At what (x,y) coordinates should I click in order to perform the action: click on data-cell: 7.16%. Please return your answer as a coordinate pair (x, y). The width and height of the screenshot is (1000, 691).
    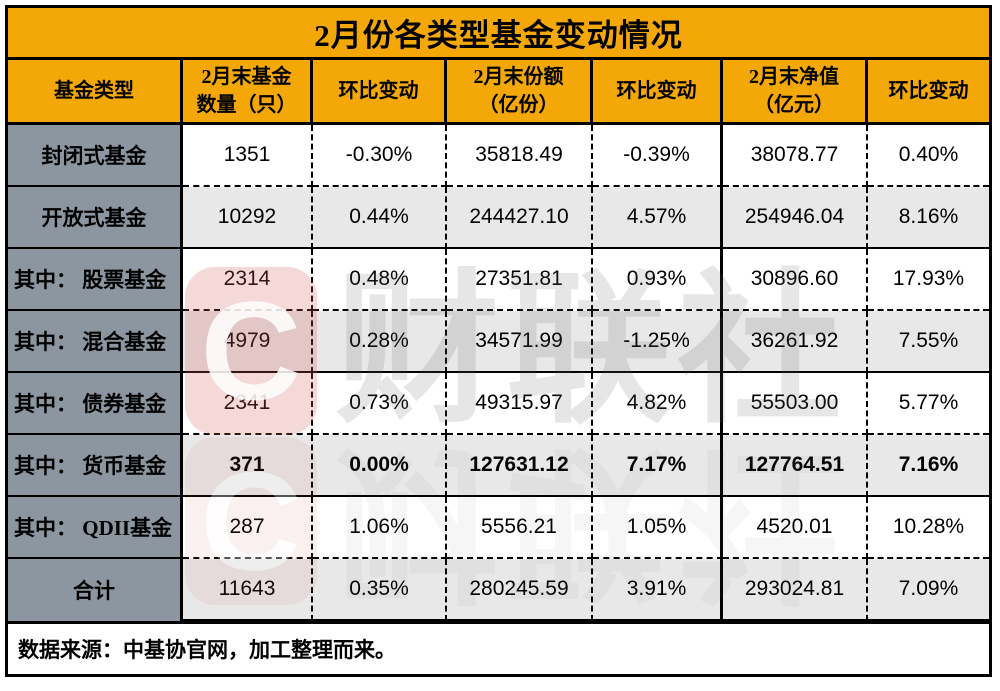
    Looking at the image, I should click on (928, 466).